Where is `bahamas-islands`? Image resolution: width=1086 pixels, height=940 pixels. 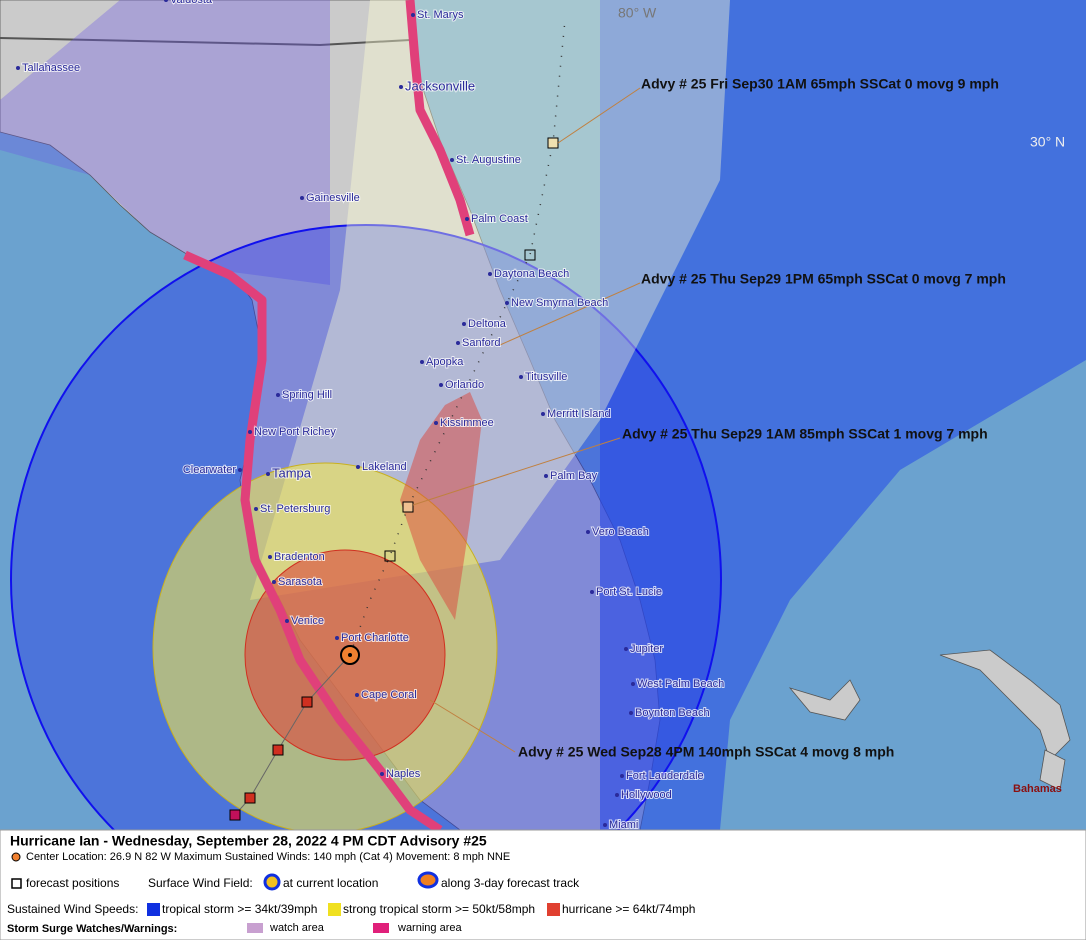 bahamas-islands is located at coordinates (929, 720).